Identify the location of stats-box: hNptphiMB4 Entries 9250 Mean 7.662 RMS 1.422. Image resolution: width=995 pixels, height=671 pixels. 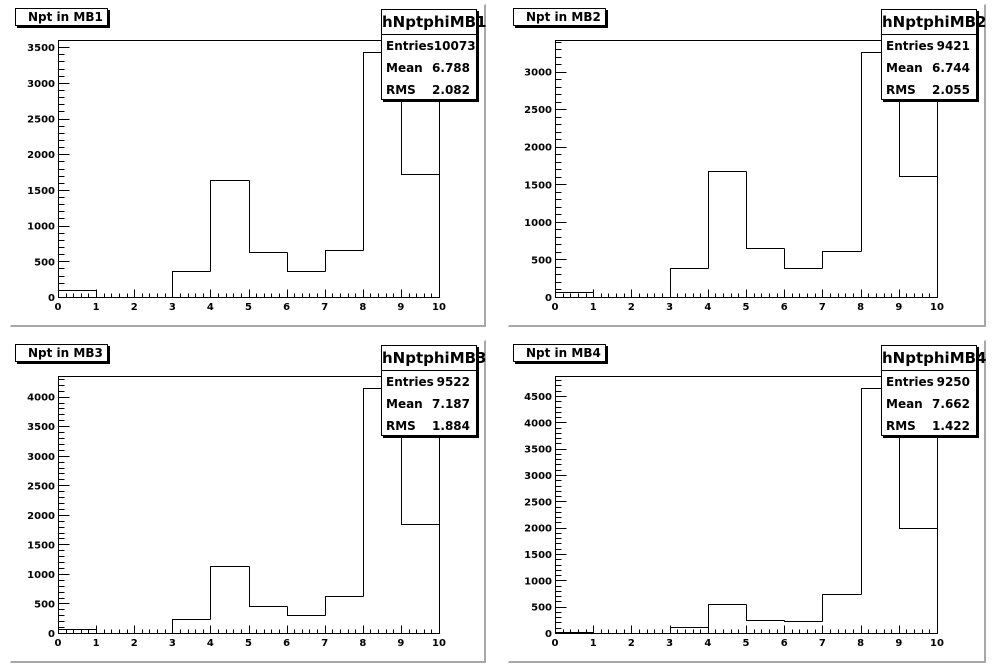
(934, 390).